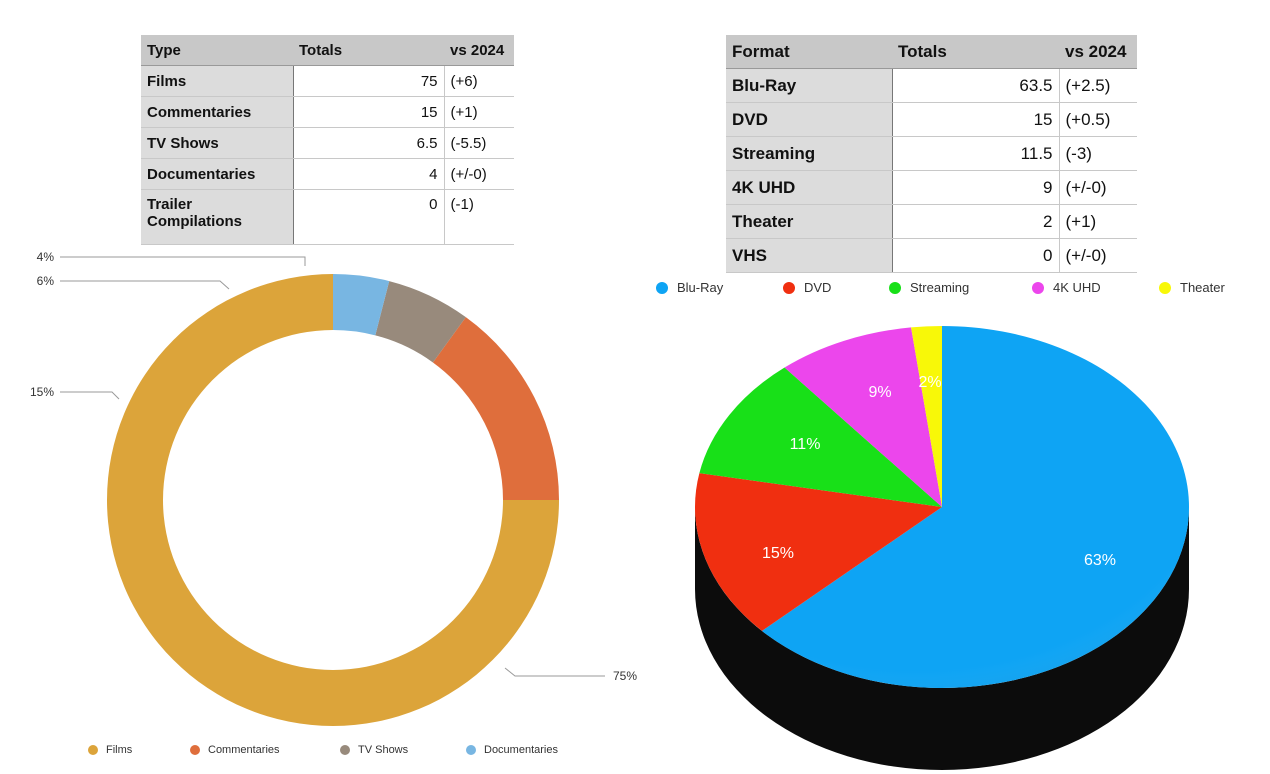  What do you see at coordinates (809, 52) in the screenshot?
I see `format-header-format: Format` at bounding box center [809, 52].